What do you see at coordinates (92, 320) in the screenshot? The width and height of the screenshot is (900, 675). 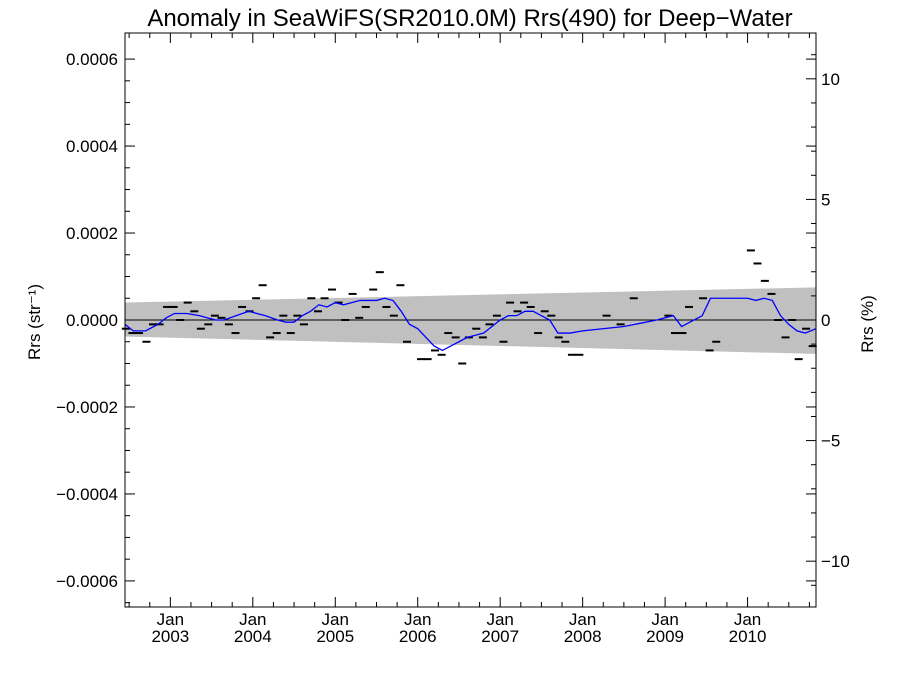 I see `y-tick-label: 0.0000` at bounding box center [92, 320].